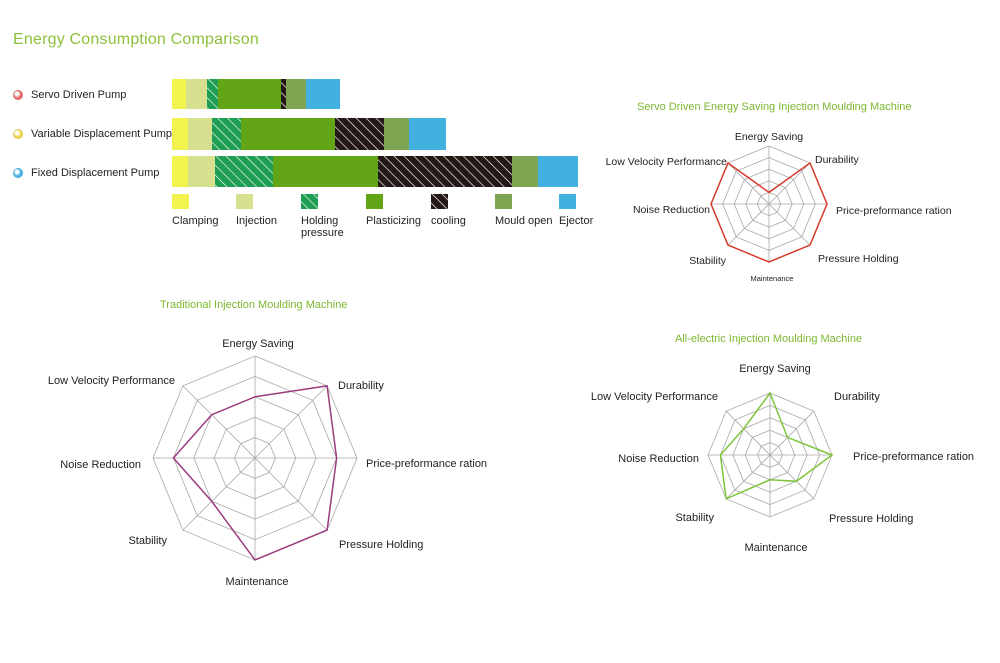 Image resolution: width=1000 pixels, height=663 pixels. Describe the element at coordinates (244, 201) in the screenshot. I see `legend-swatch-injection` at that location.